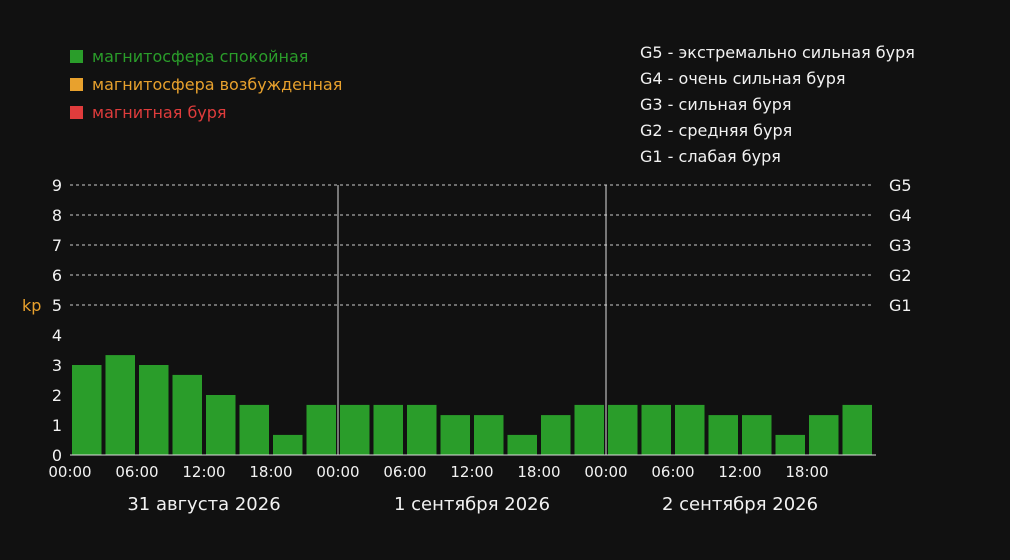 This screenshot has width=1010, height=560. What do you see at coordinates (76, 84) in the screenshot?
I see `legend-swatch-excited` at bounding box center [76, 84].